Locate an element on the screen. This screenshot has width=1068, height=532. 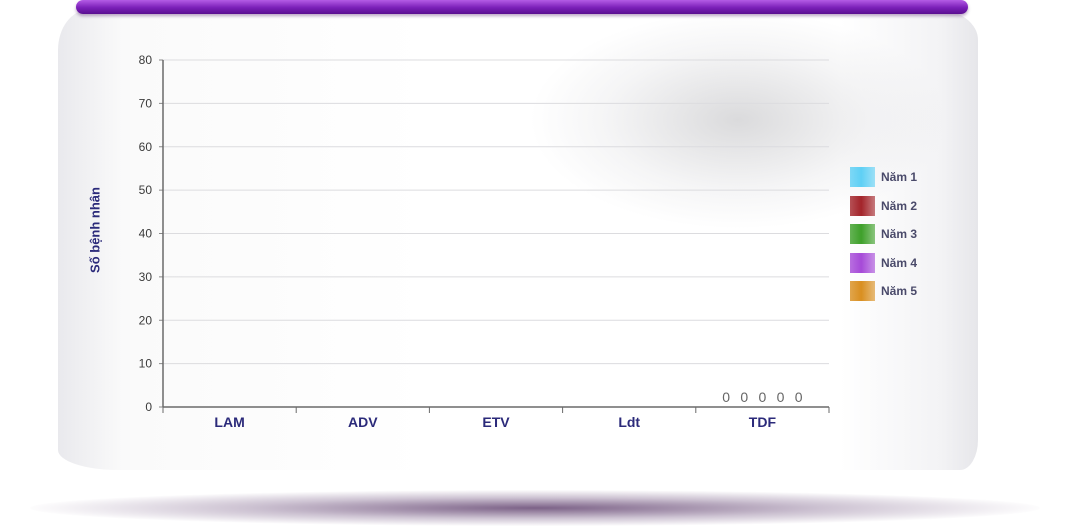
y-tick-label: 70 is located at coordinates (146, 103).